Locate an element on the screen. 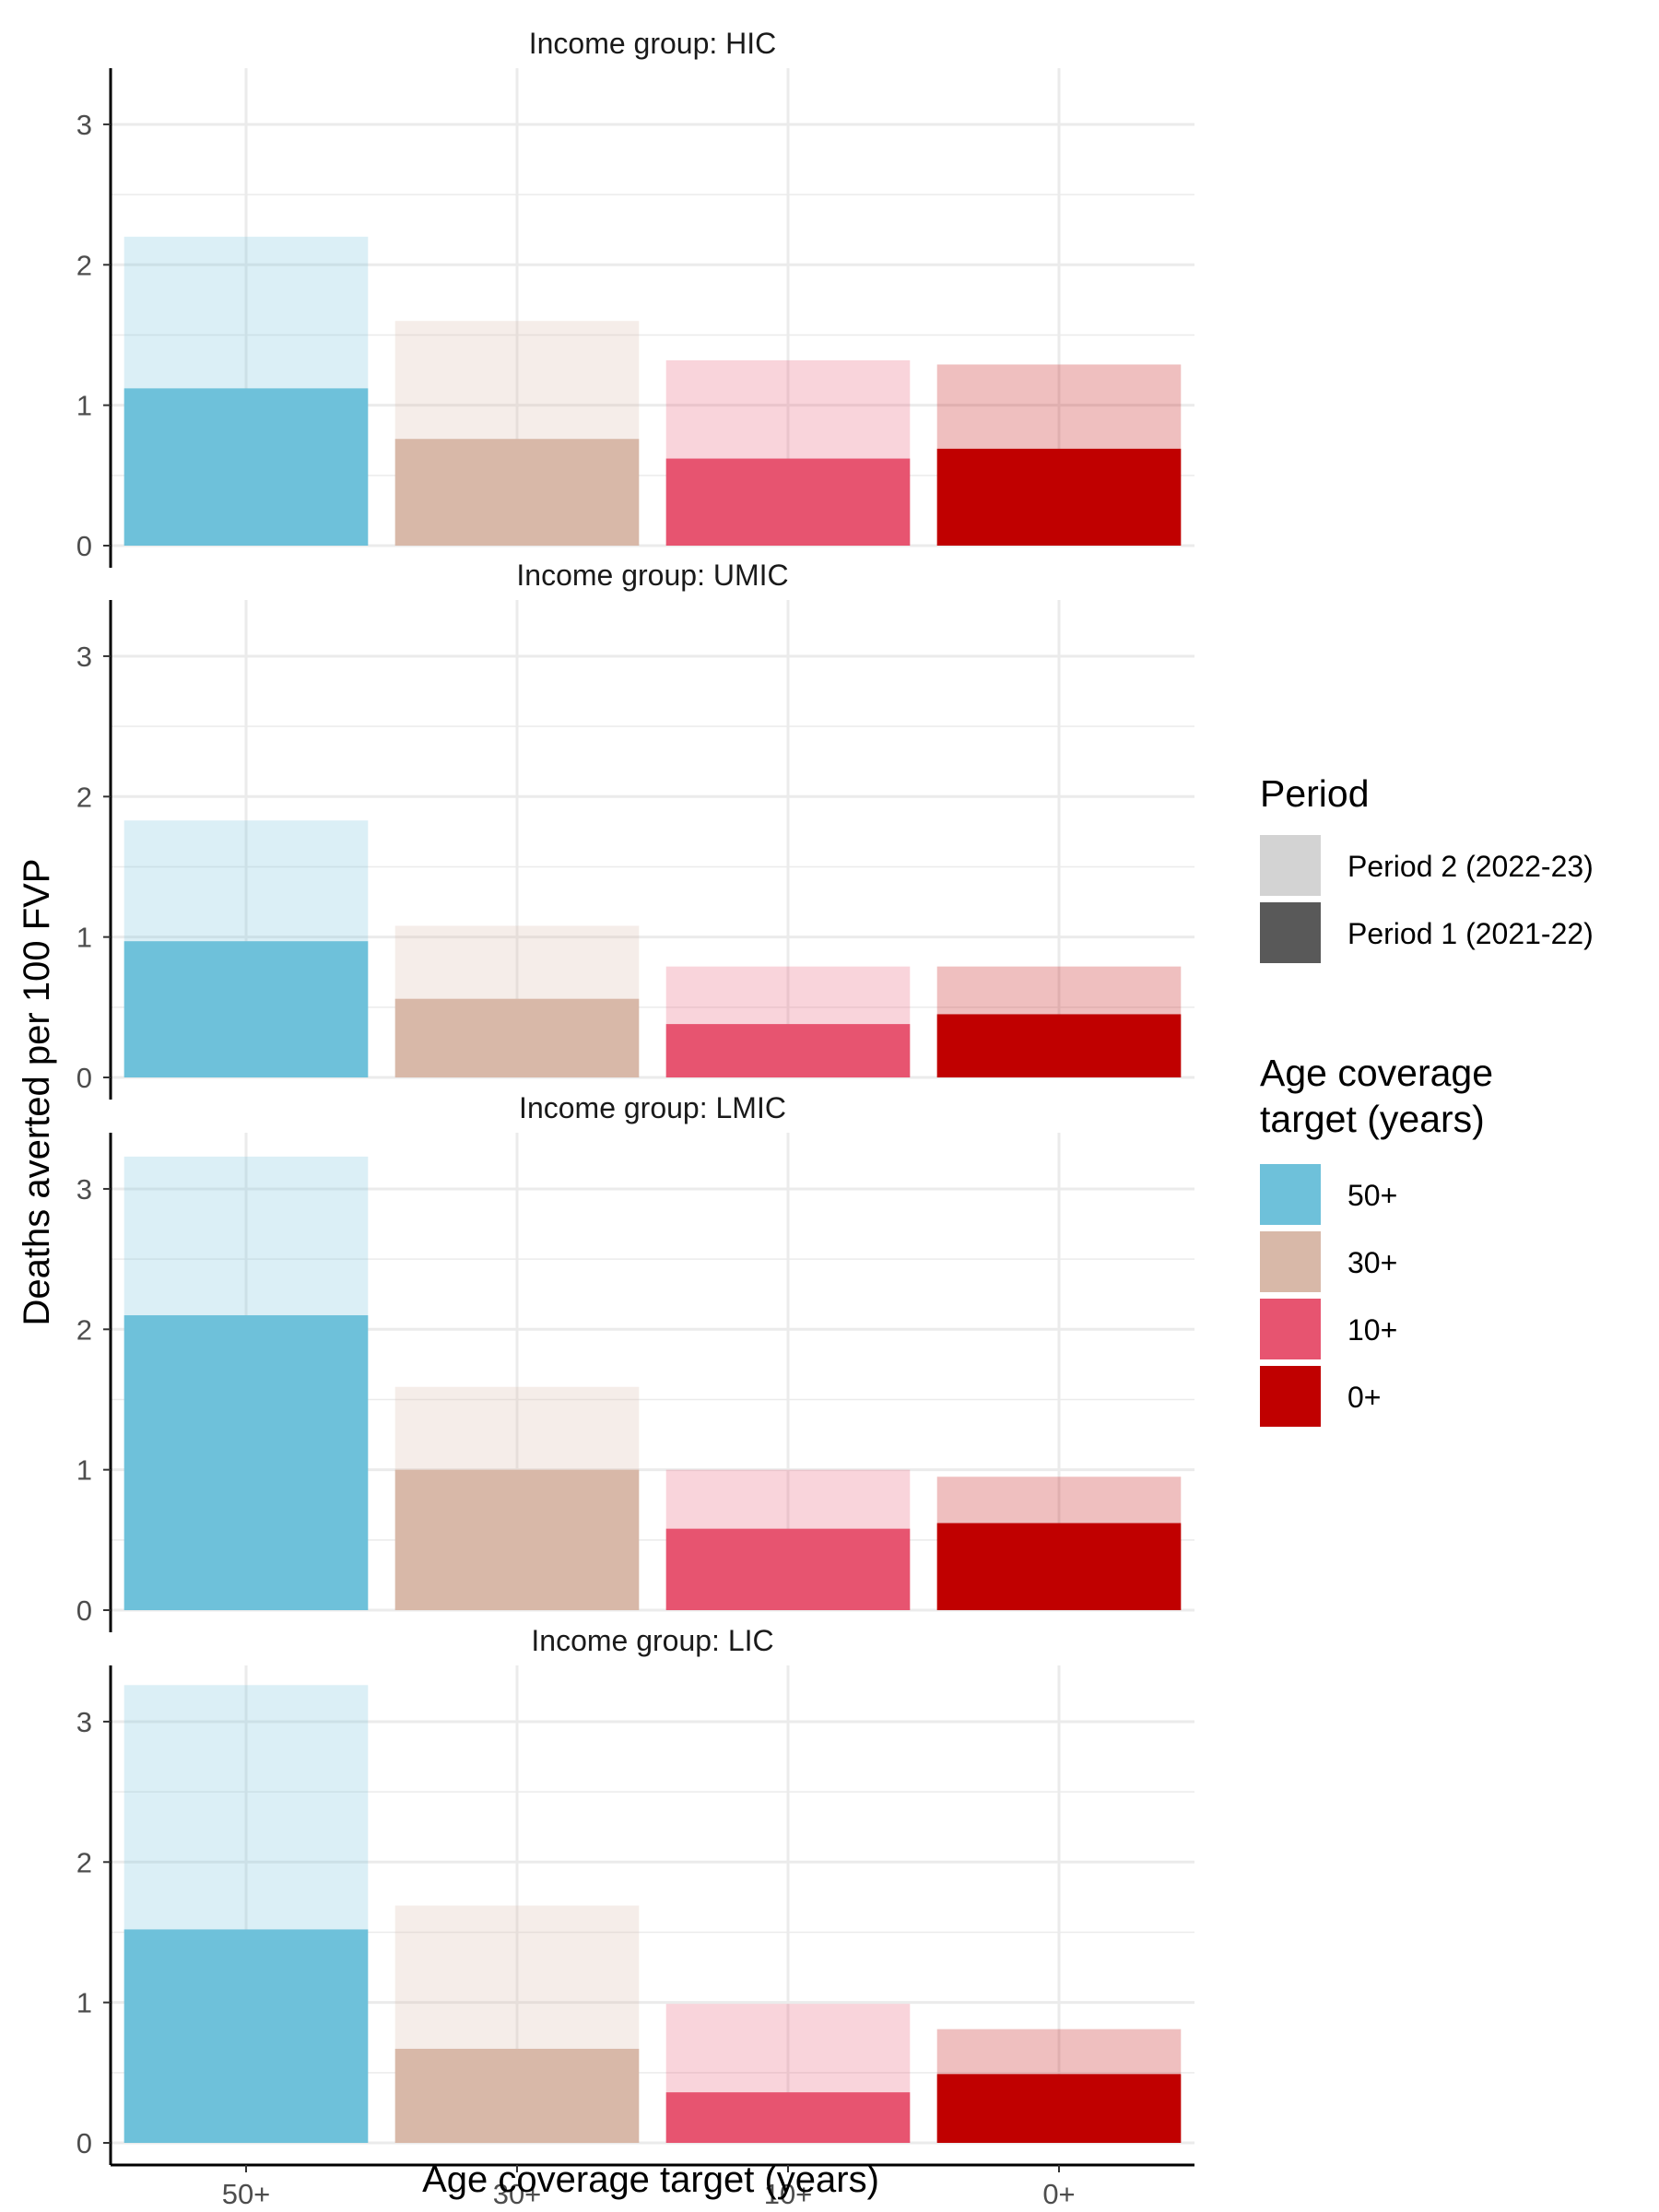  legend-label-period: Period 1 (2021-22) is located at coordinates (1470, 933).